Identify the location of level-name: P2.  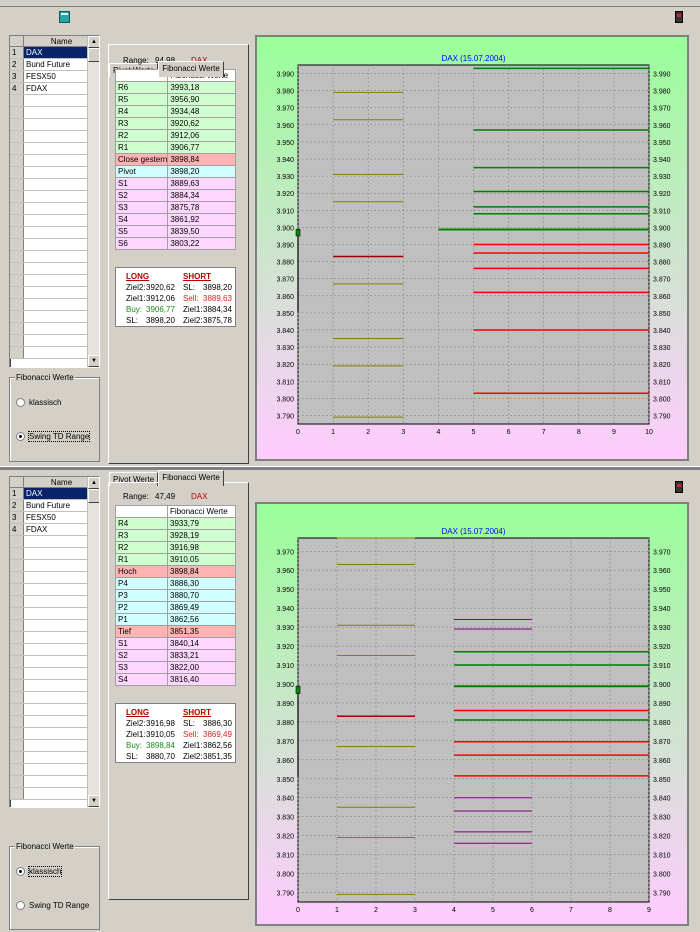
(141, 607).